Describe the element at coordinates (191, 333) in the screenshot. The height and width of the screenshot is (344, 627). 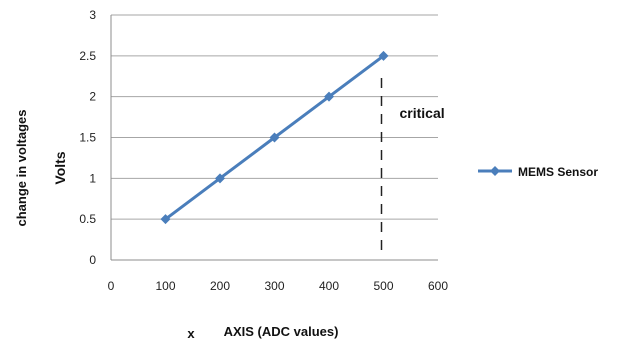
I see `x-axis-label-prefix: x` at that location.